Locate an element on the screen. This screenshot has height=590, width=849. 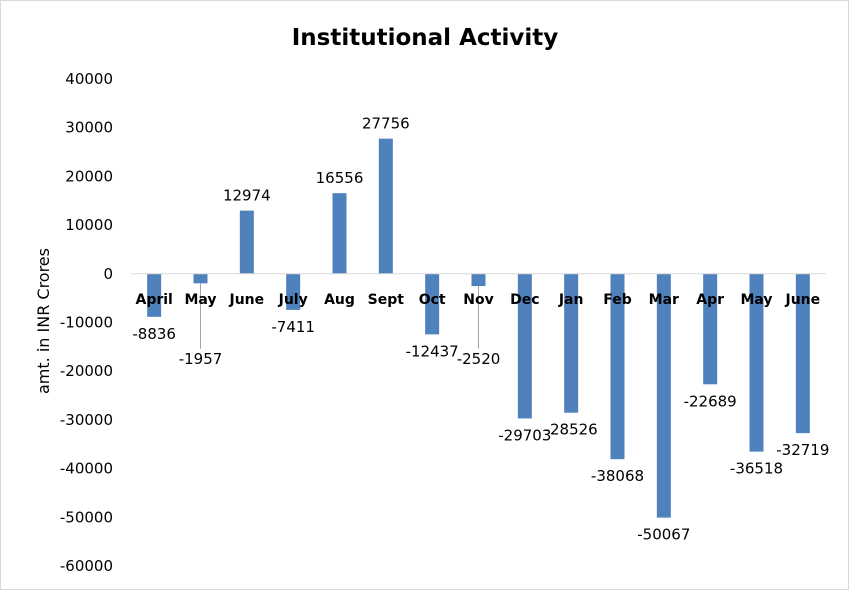
y-tick-label: -60000 is located at coordinates (86, 566).